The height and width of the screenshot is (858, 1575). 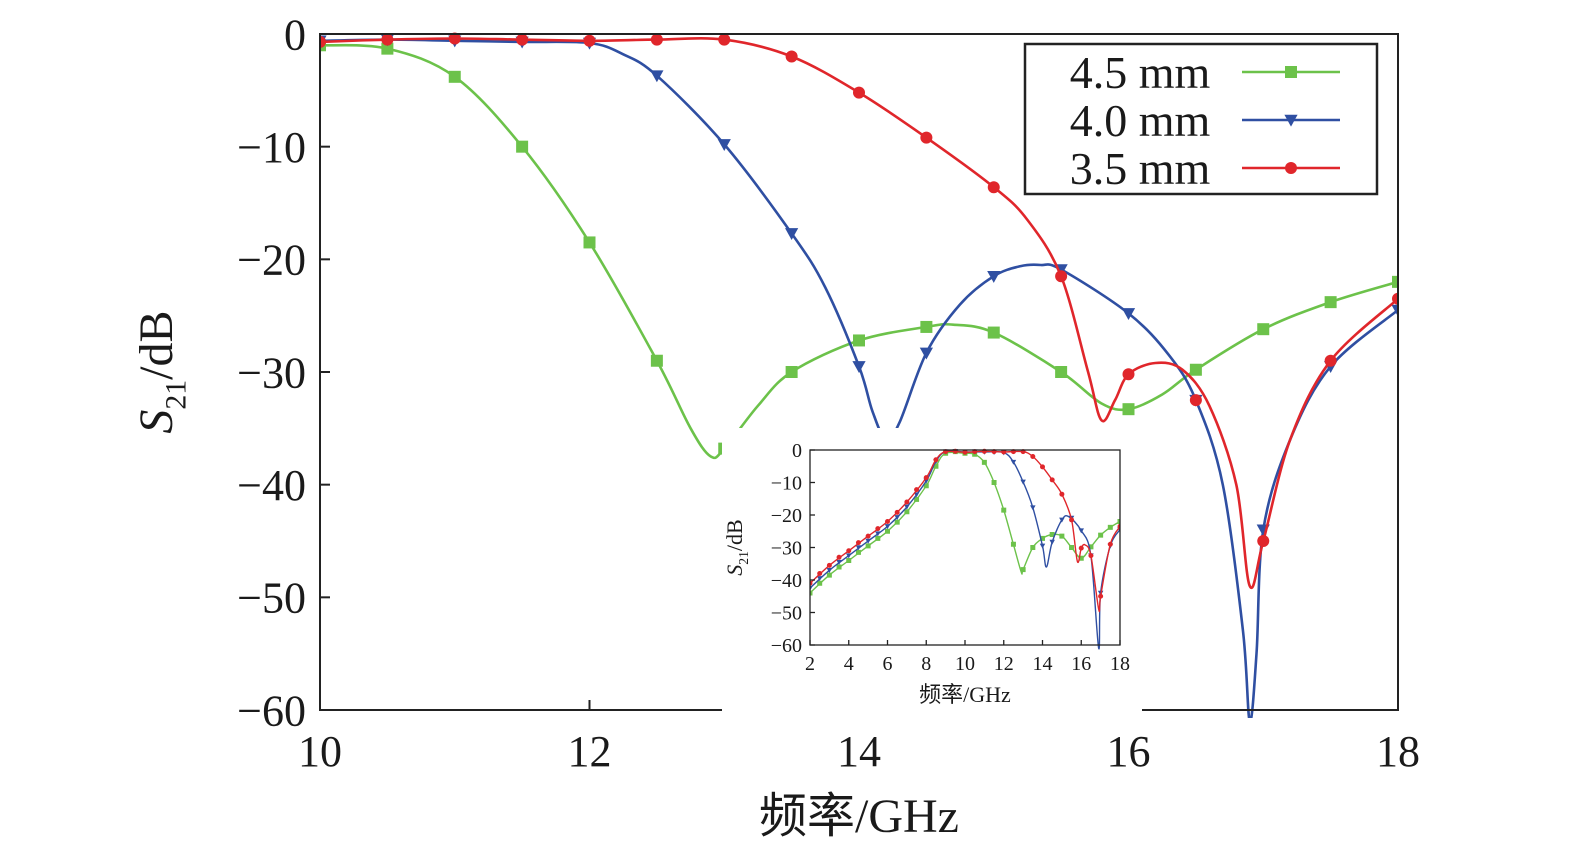 I want to click on main-y-tick-label: −20, so click(x=271, y=260).